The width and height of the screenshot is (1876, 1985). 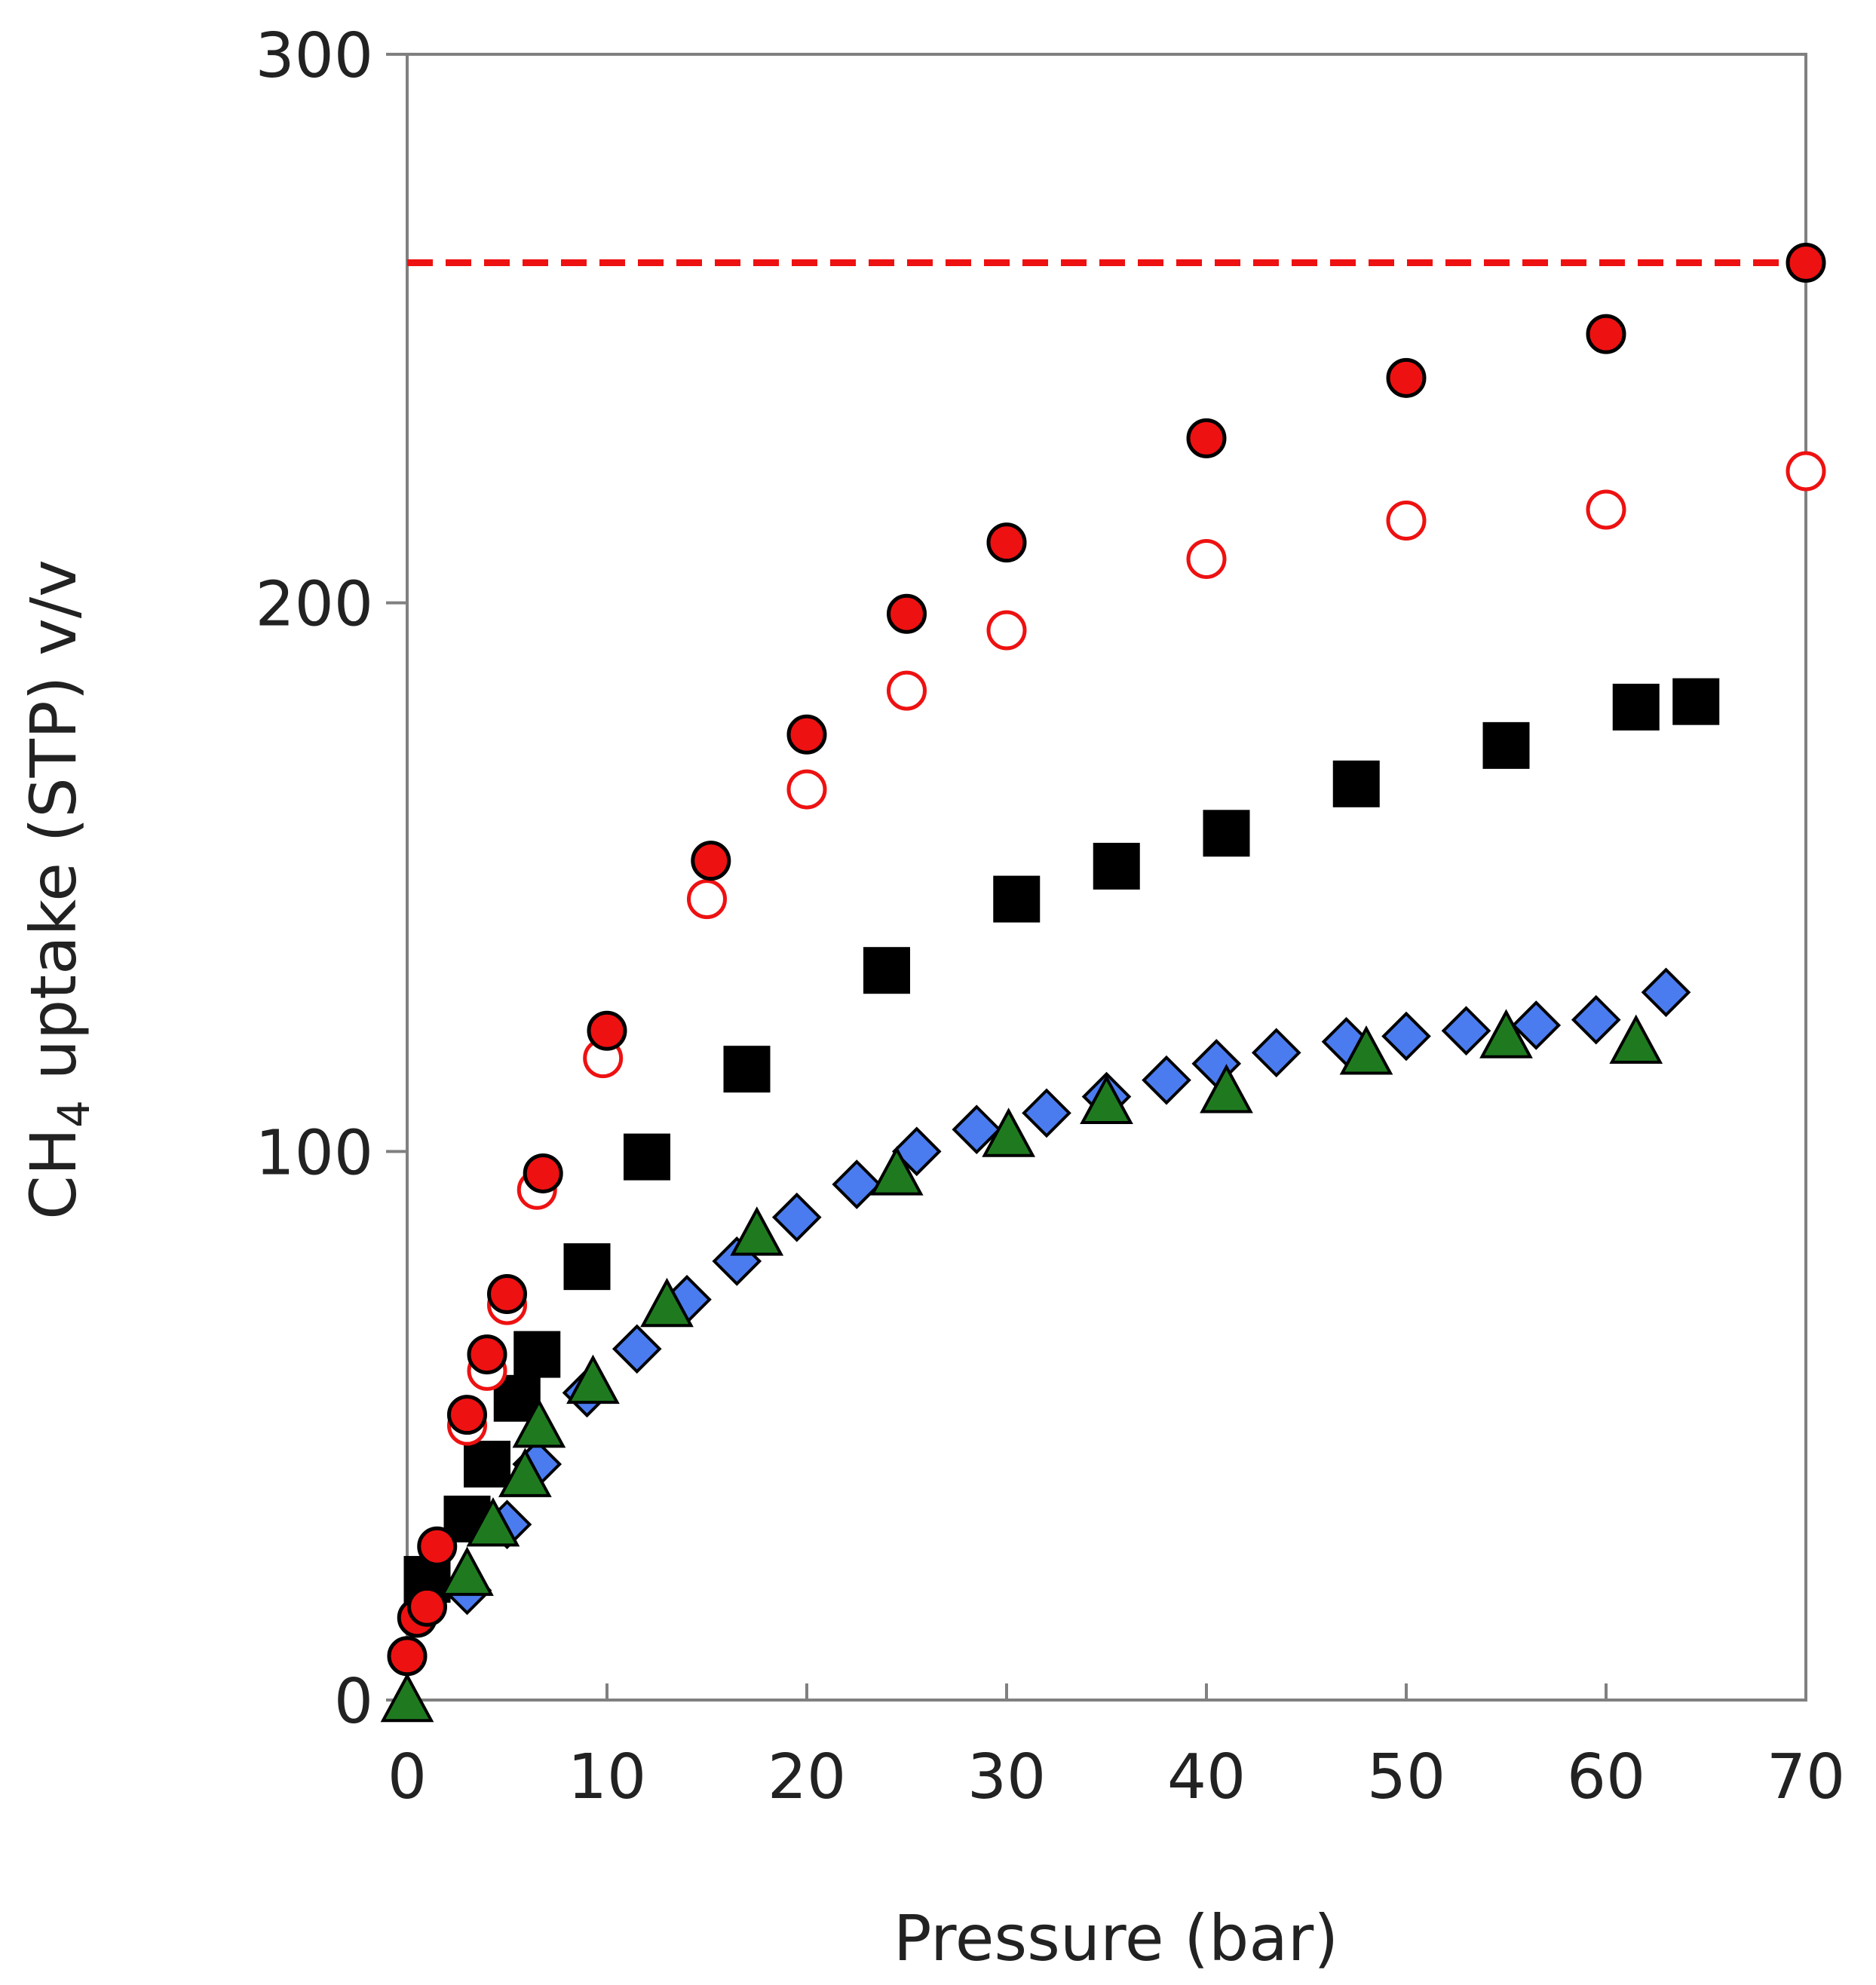 I want to click on y-tick-label: 300, so click(x=314, y=56).